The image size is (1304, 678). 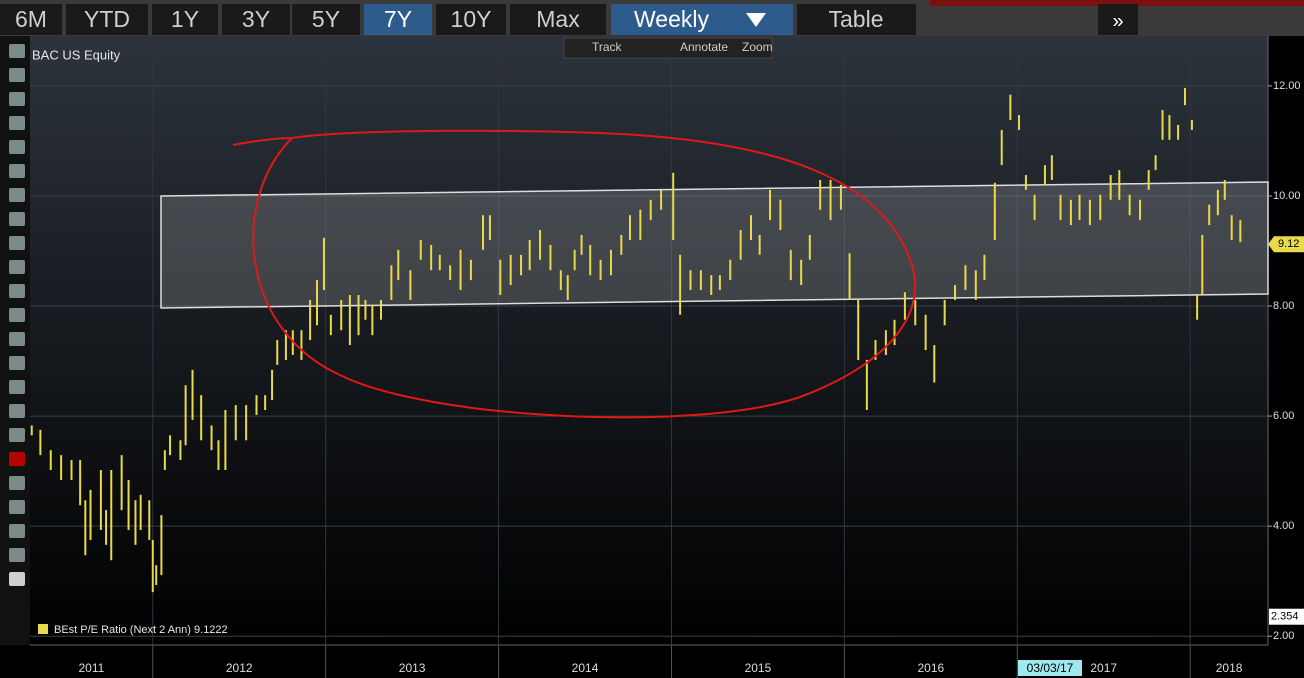 I want to click on x-axis-bg, so click(x=667, y=661).